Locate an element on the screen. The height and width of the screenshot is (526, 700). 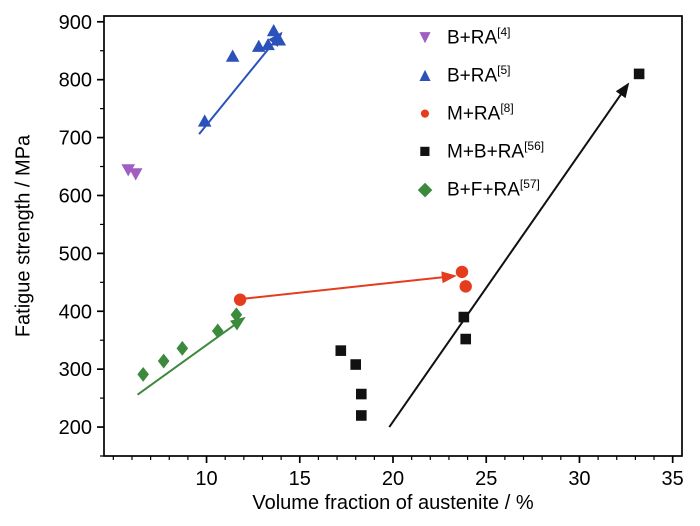
legend-item: ■ M+B+RA[56] is located at coordinates (478, 151).